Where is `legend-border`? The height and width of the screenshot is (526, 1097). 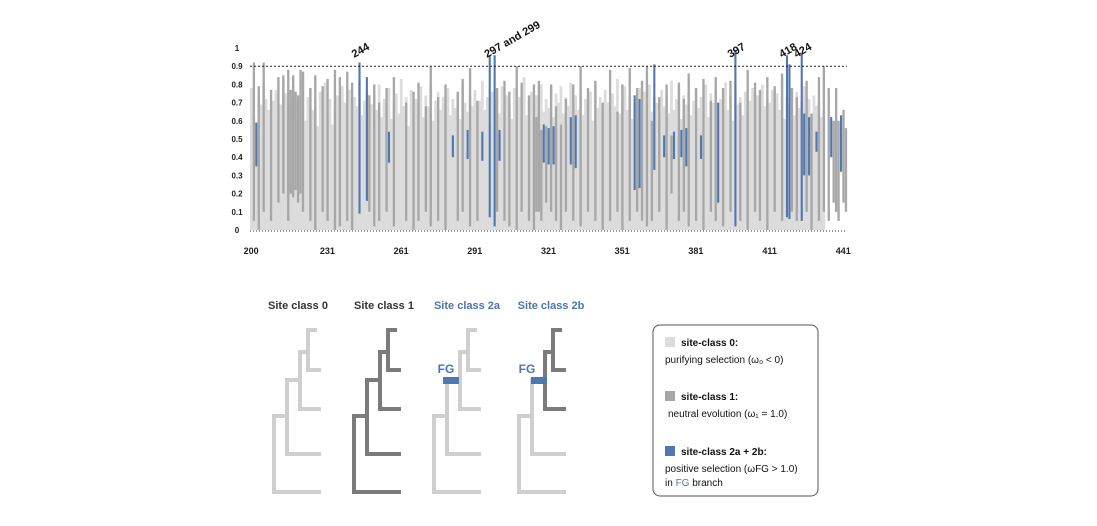
legend-border is located at coordinates (735, 410).